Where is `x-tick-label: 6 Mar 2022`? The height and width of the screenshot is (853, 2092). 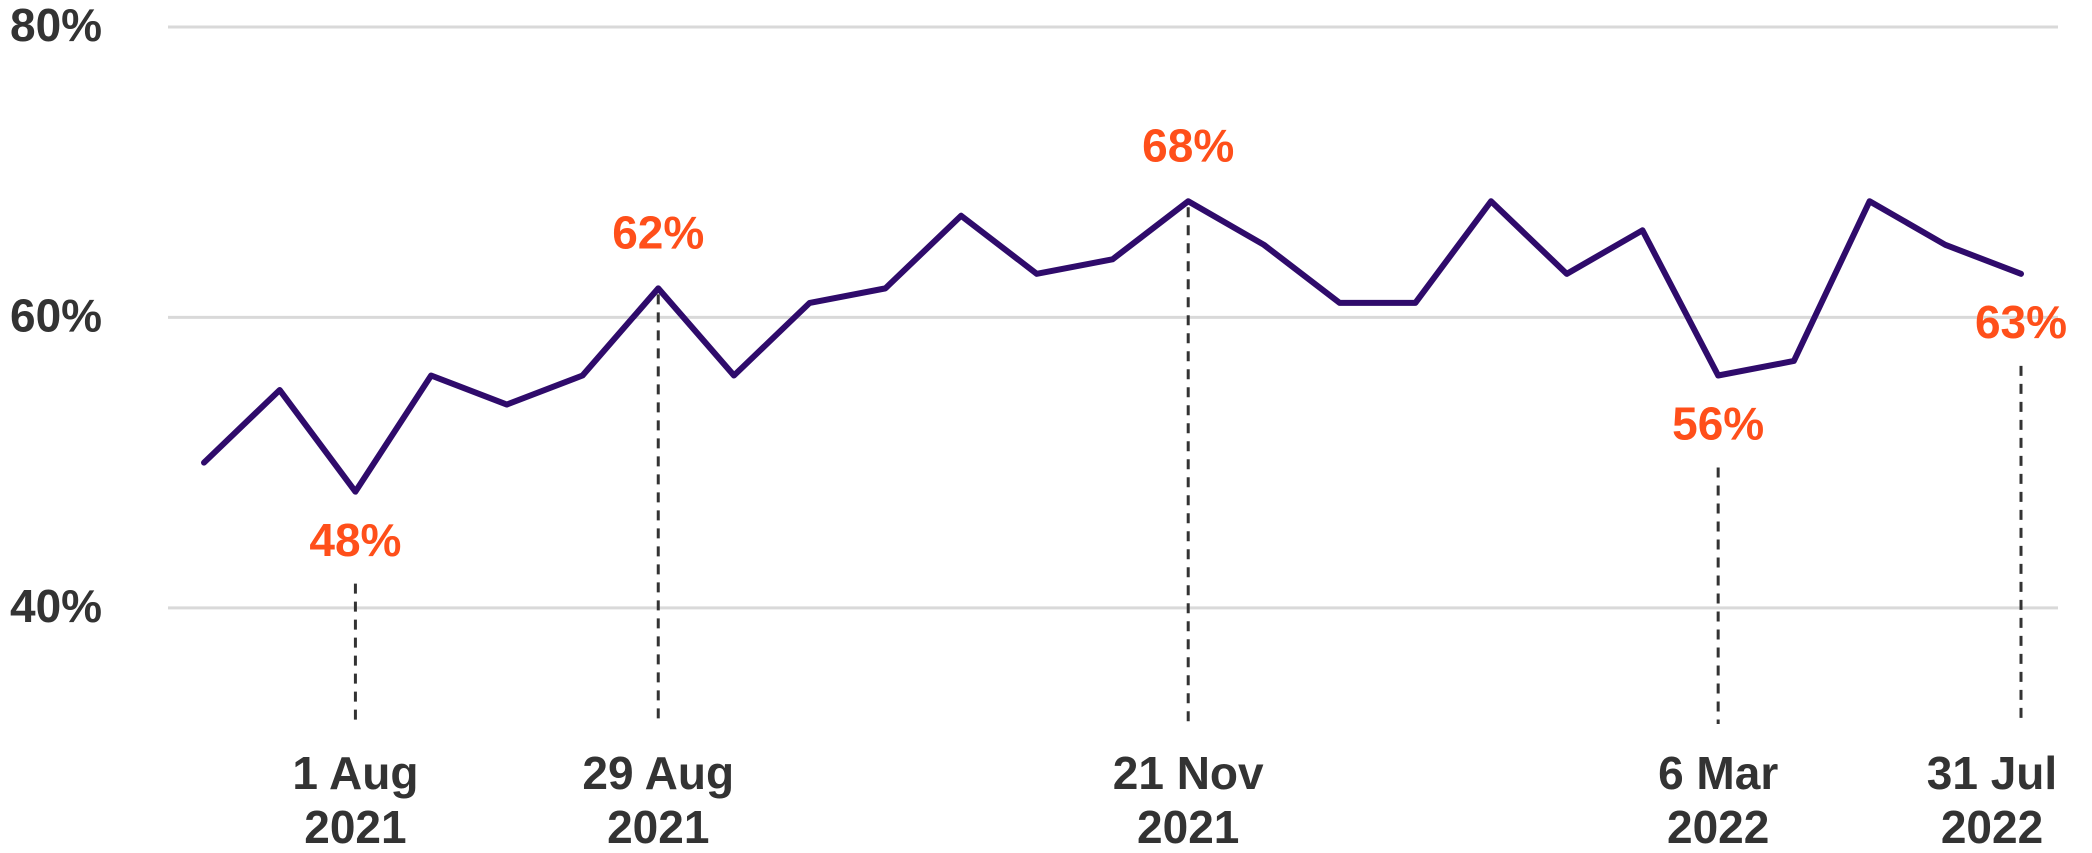 x-tick-label: 6 Mar 2022 is located at coordinates (1718, 800).